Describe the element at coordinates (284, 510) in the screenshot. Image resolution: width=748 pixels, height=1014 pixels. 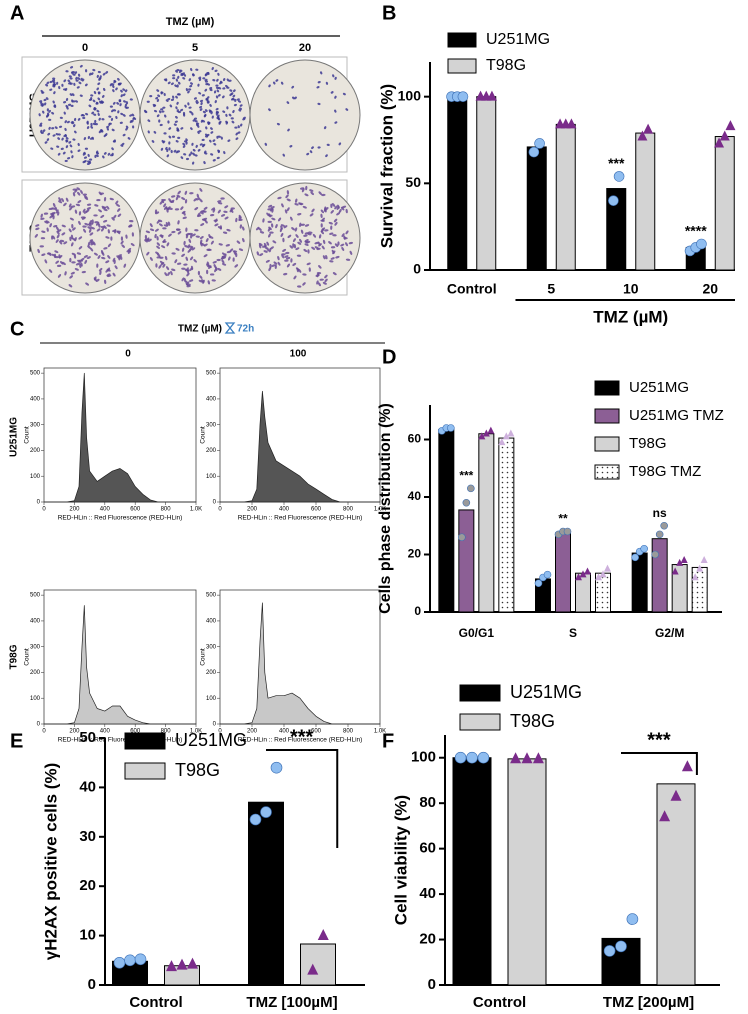
I see `x-tick-label: 400` at that location.